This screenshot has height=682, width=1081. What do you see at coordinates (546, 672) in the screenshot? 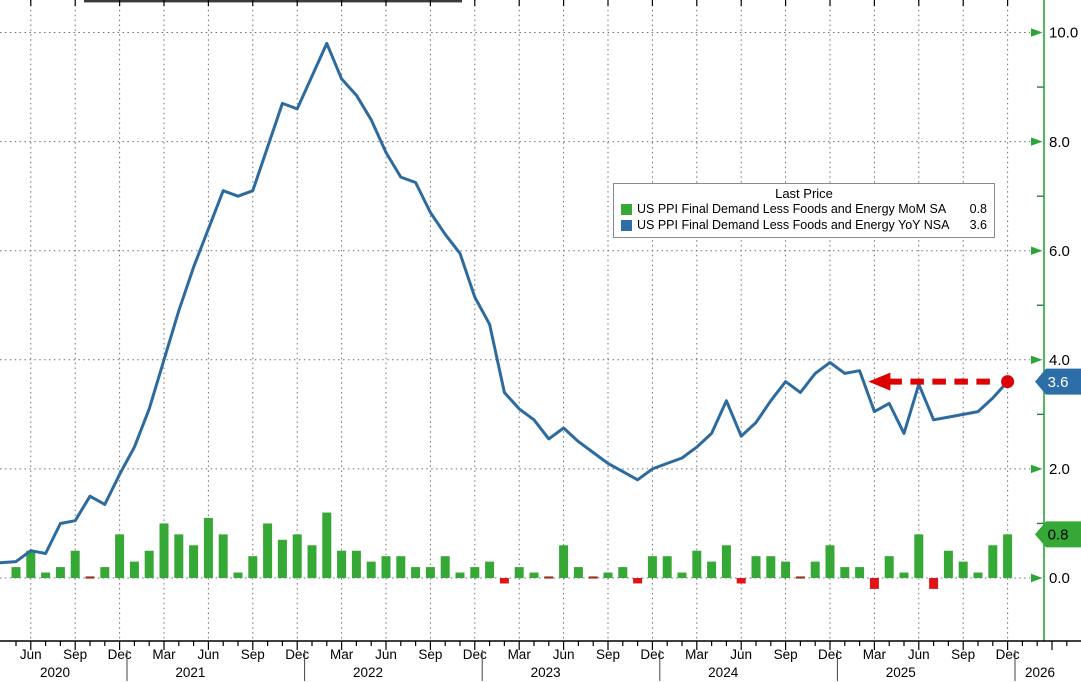
I see `x-axis-year-label: 2023` at bounding box center [546, 672].